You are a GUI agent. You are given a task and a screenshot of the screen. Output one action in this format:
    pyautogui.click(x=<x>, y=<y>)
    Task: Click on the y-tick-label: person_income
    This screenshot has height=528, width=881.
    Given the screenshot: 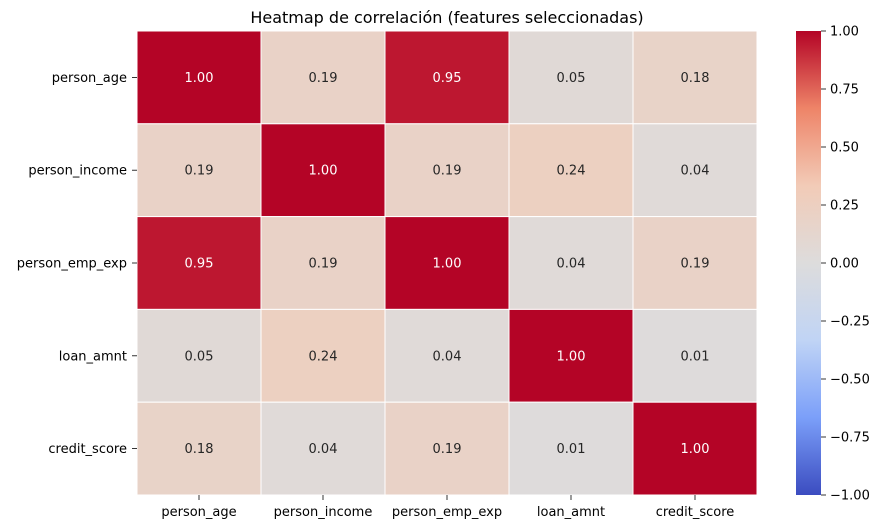 What is the action you would take?
    pyautogui.click(x=77, y=171)
    